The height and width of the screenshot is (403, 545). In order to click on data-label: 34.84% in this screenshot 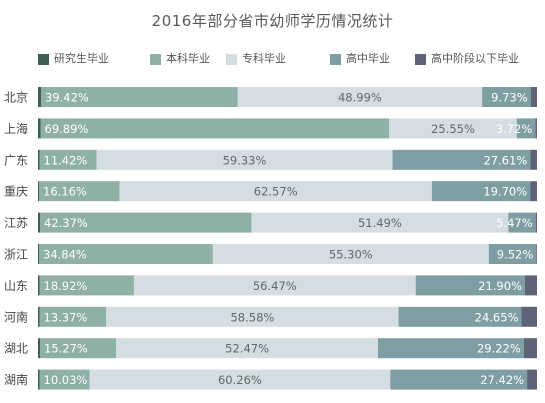, I will do `click(65, 255)`.